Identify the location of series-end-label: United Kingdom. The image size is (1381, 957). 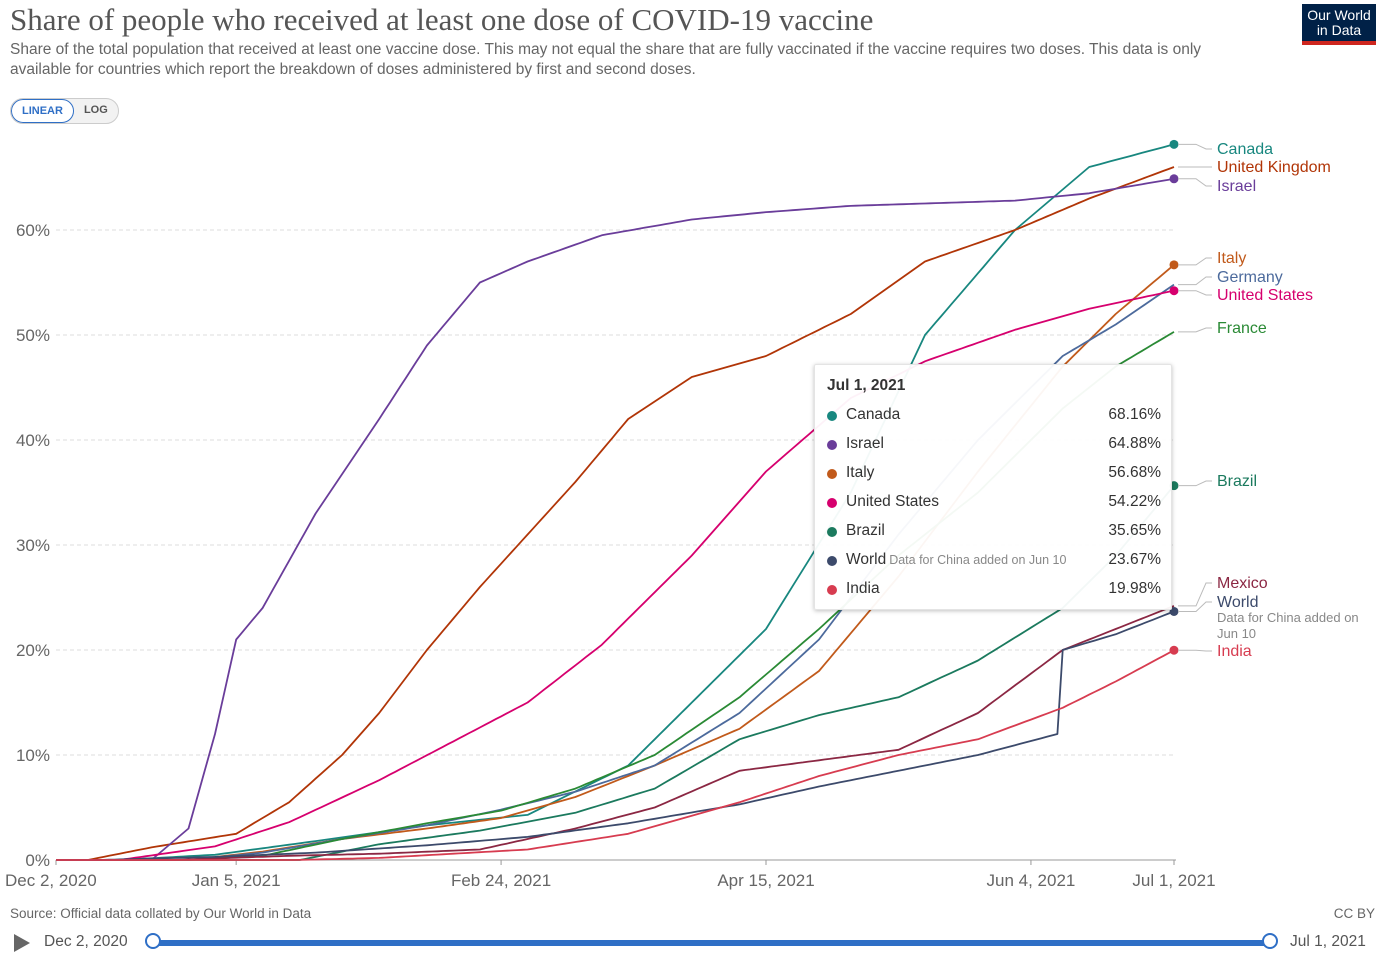
(1274, 167).